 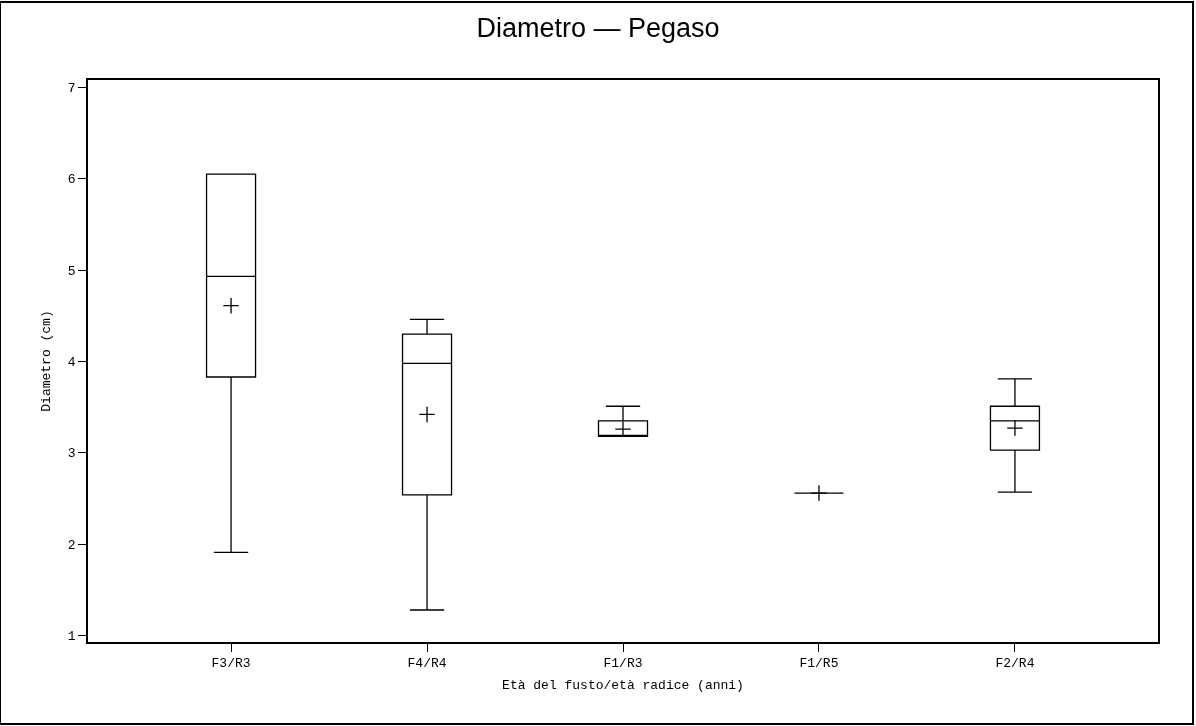 I want to click on y-tick-label: 4, so click(x=71, y=363).